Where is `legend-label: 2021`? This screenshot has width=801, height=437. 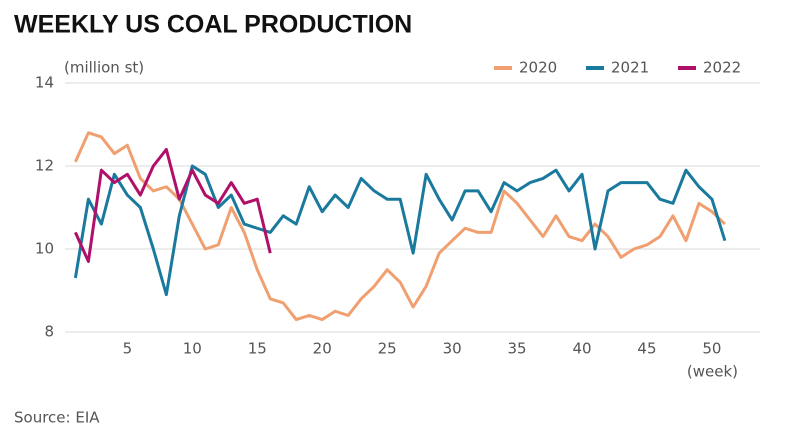
legend-label: 2021 is located at coordinates (630, 68).